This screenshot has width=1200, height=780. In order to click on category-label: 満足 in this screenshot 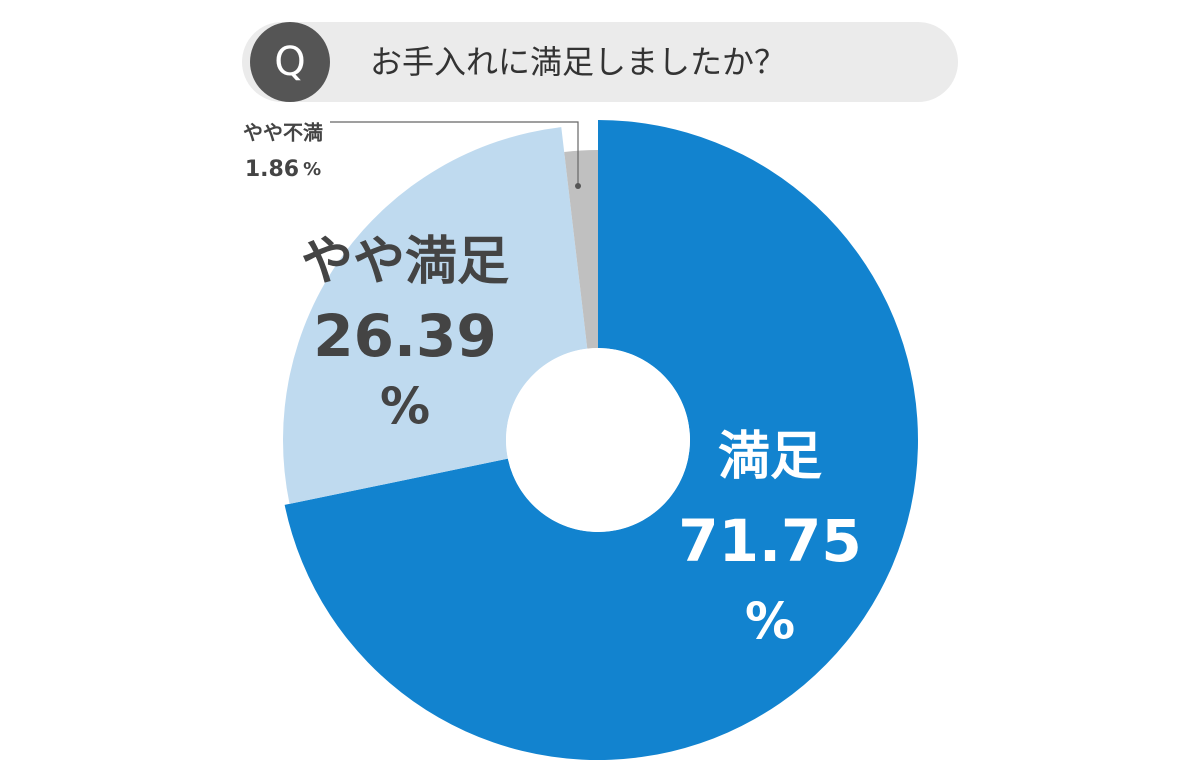, I will do `click(770, 457)`.